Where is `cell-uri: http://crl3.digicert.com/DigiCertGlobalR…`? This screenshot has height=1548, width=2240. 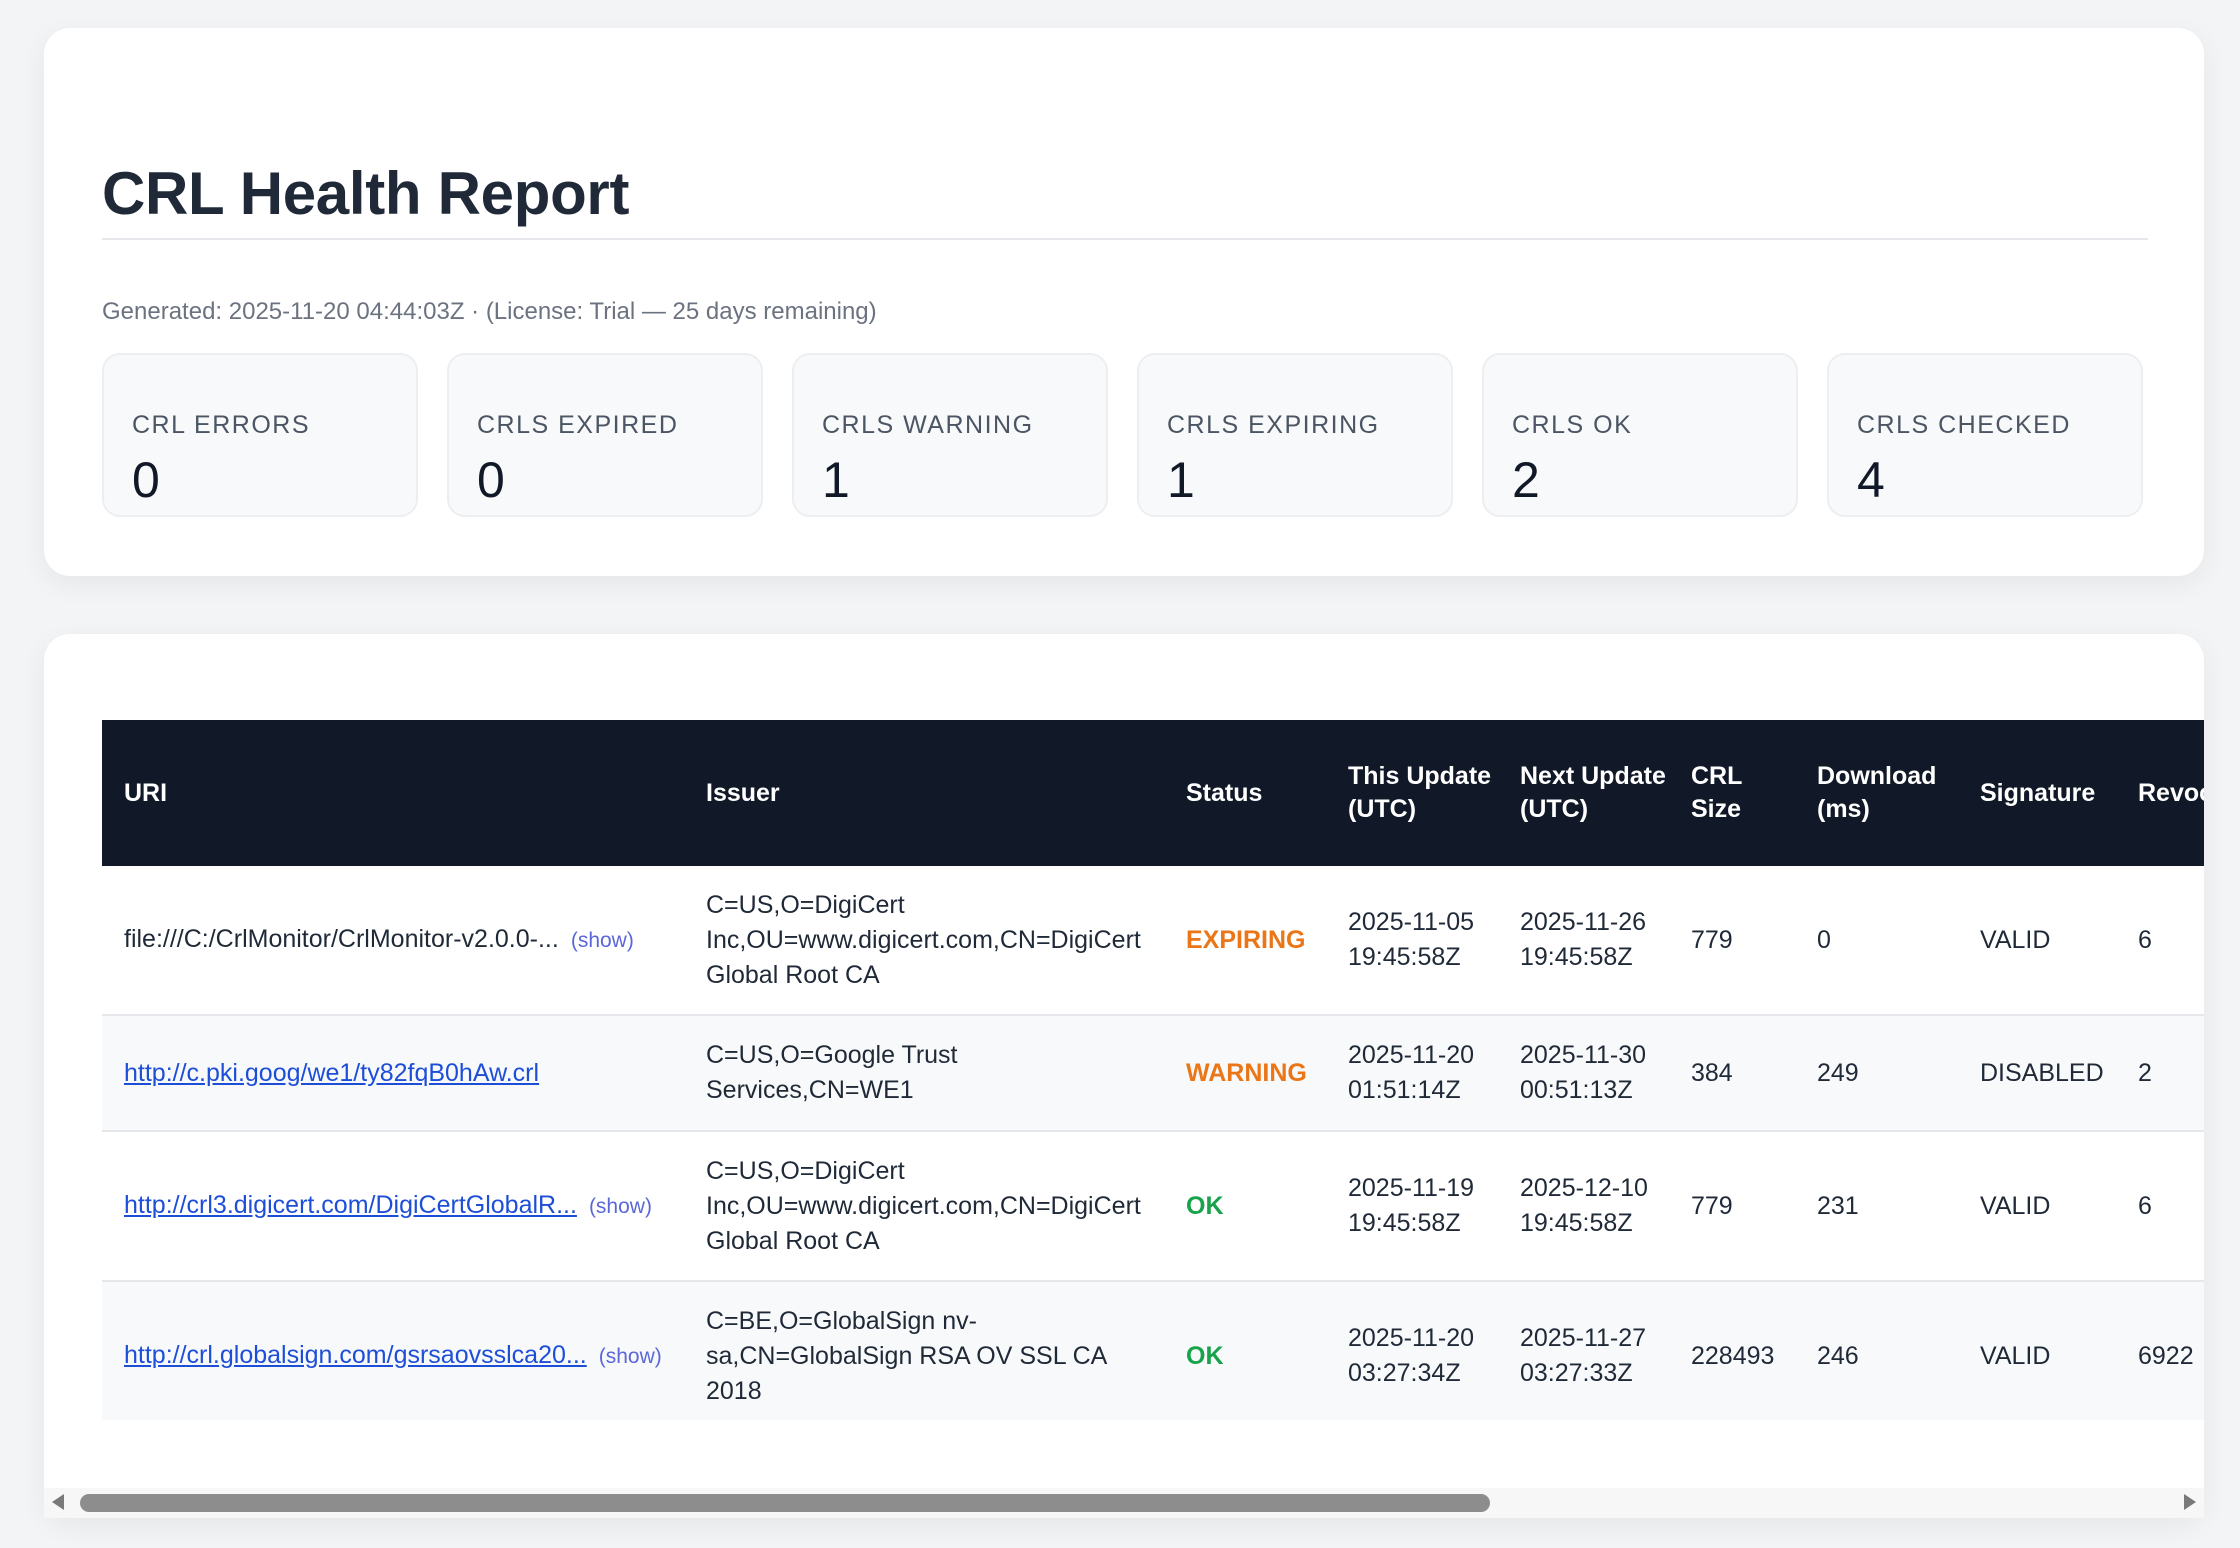
cell-uri: http://crl3.digicert.com/DigiCertGlobalR… is located at coordinates (393, 1206).